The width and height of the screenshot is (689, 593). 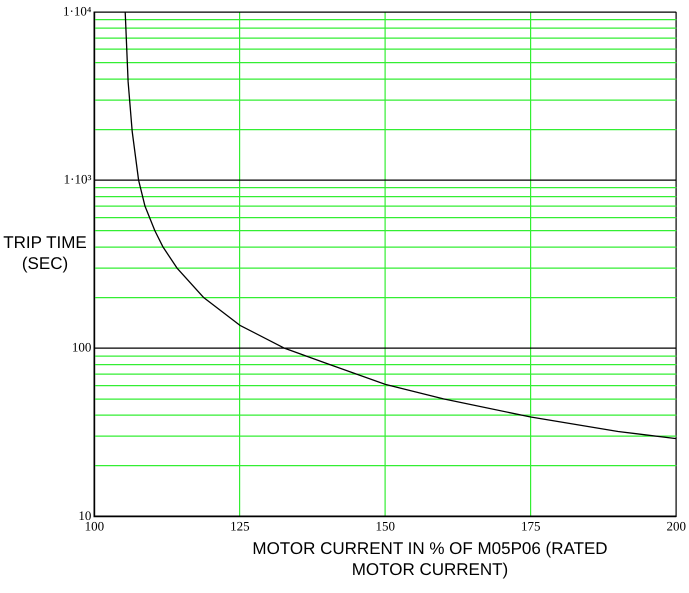 I want to click on x-axis-title: MOTOR CURRENT IN % OF M05P06 (RATED MOTOR CURRENT), so click(x=430, y=559).